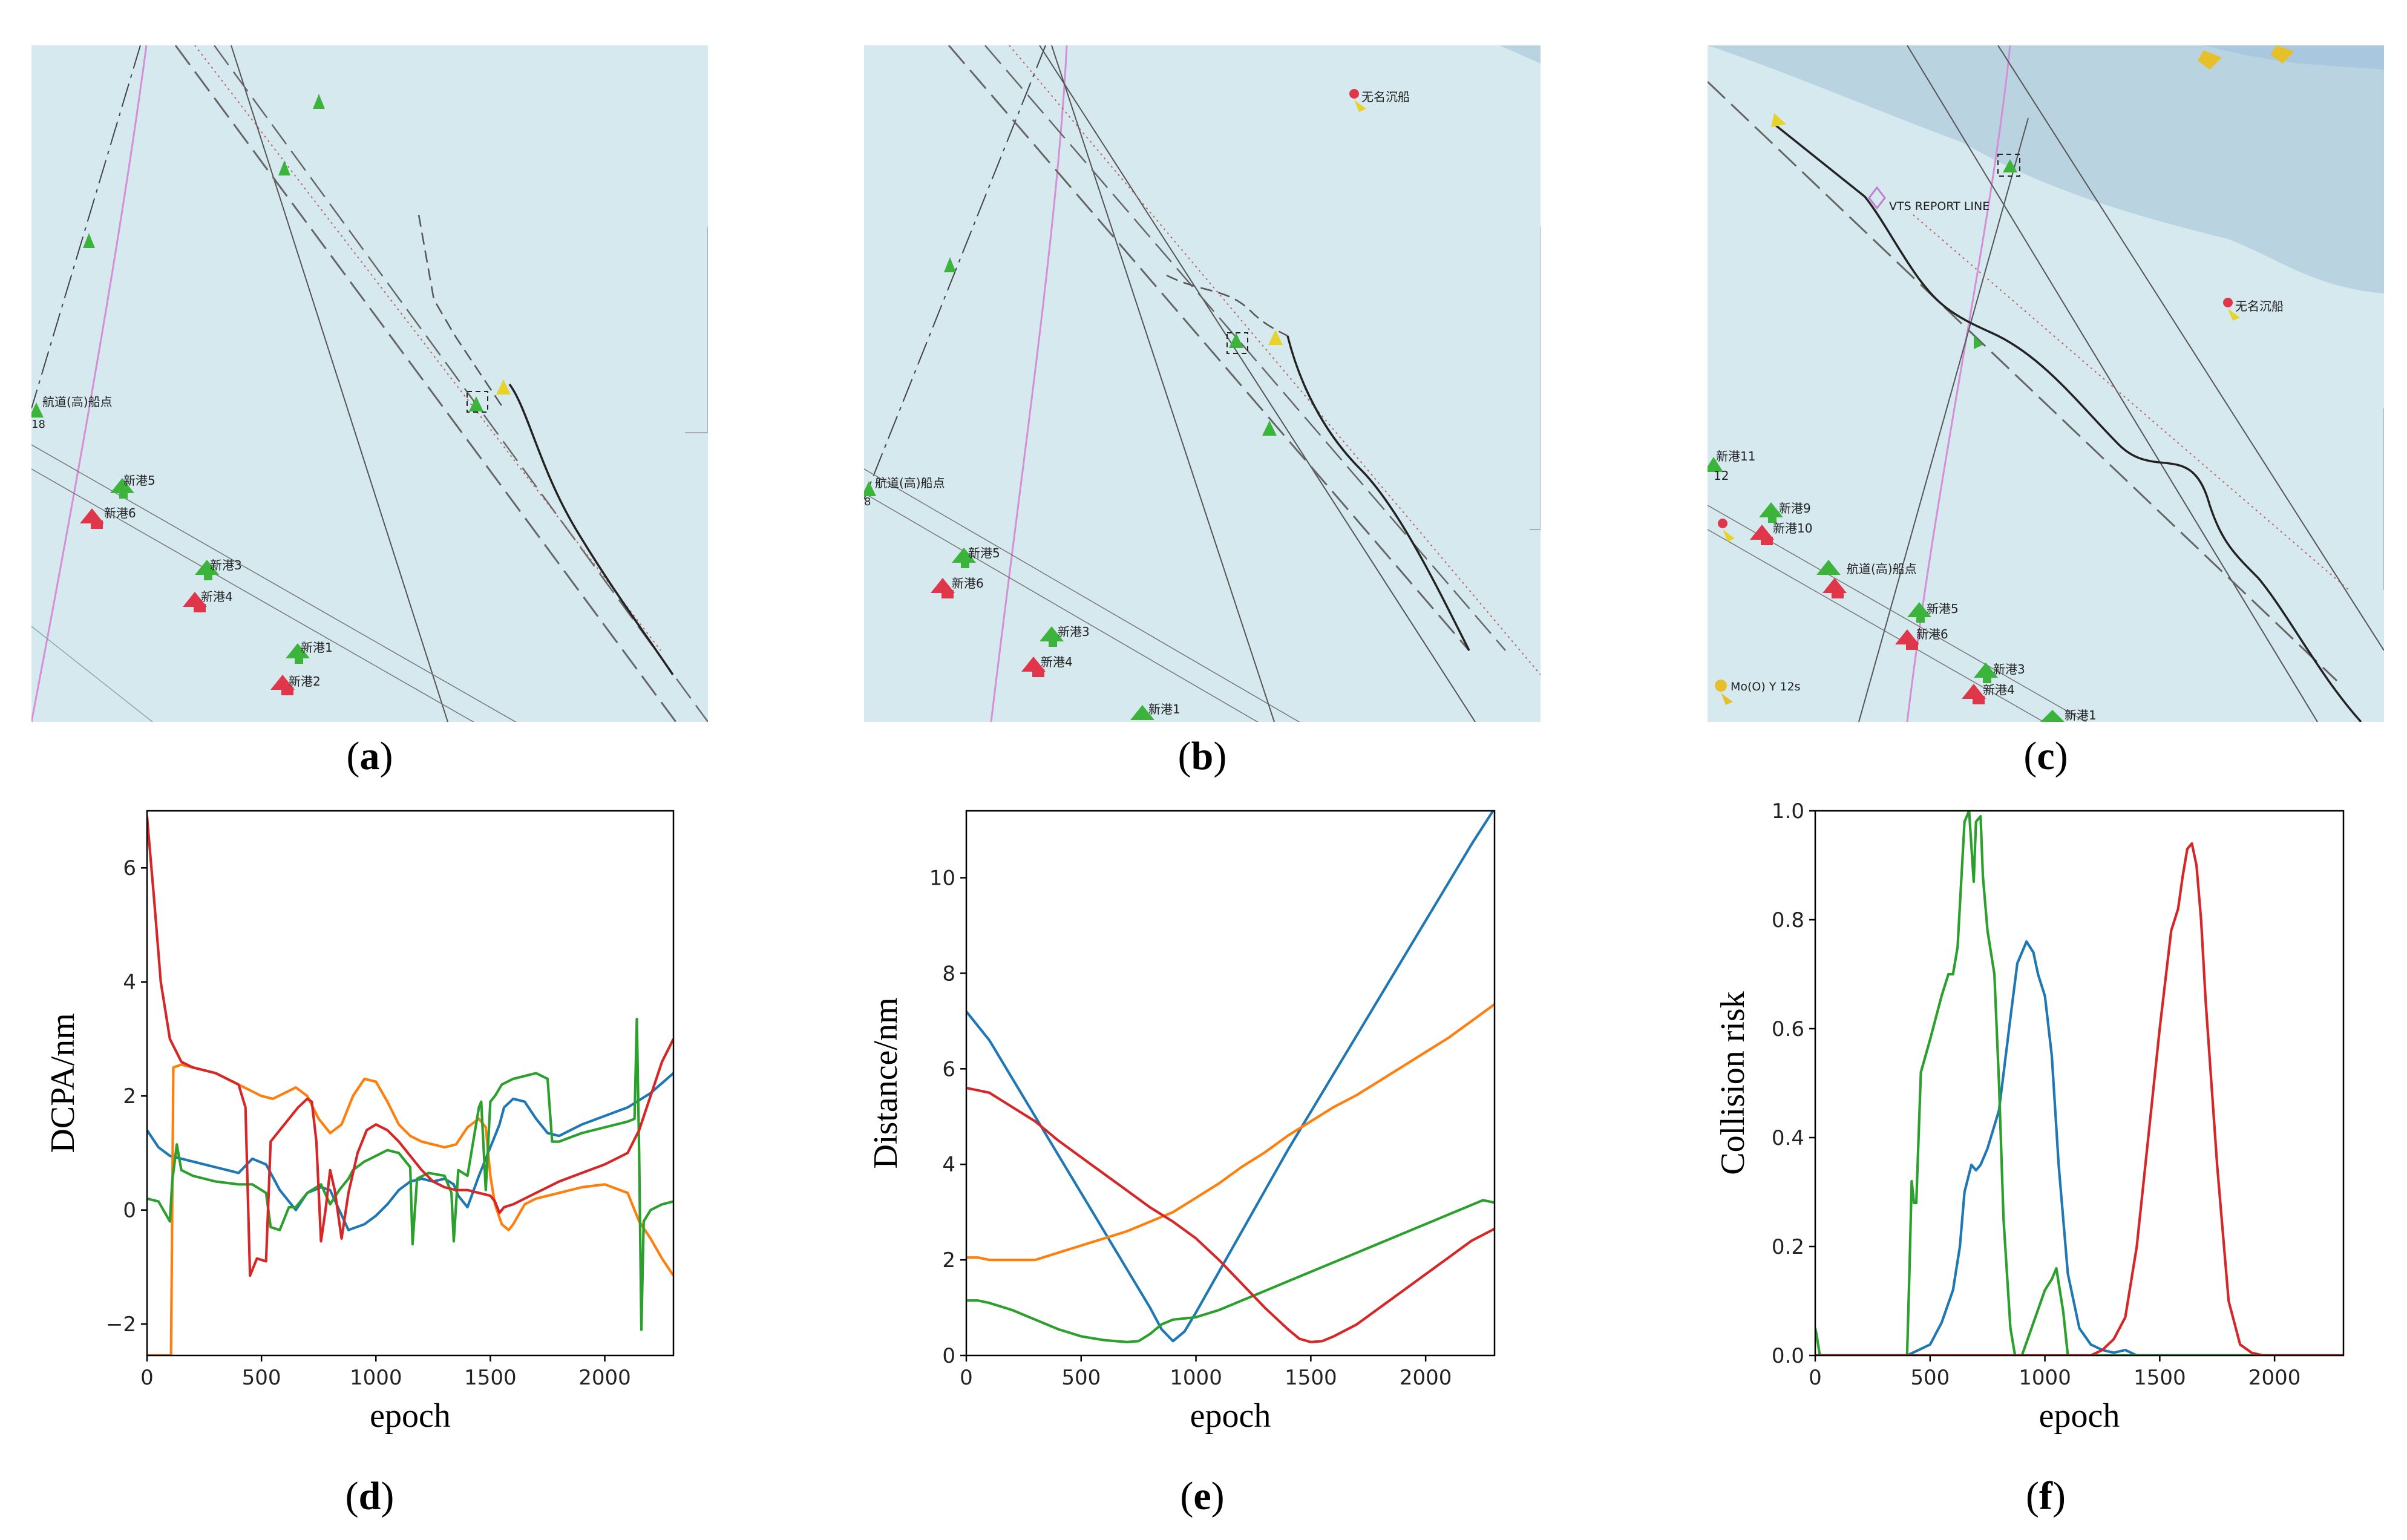 This screenshot has width=2407, height=1540. Describe the element at coordinates (1766, 686) in the screenshot. I see `map-c-label: Mo(O) Y 12s` at that location.